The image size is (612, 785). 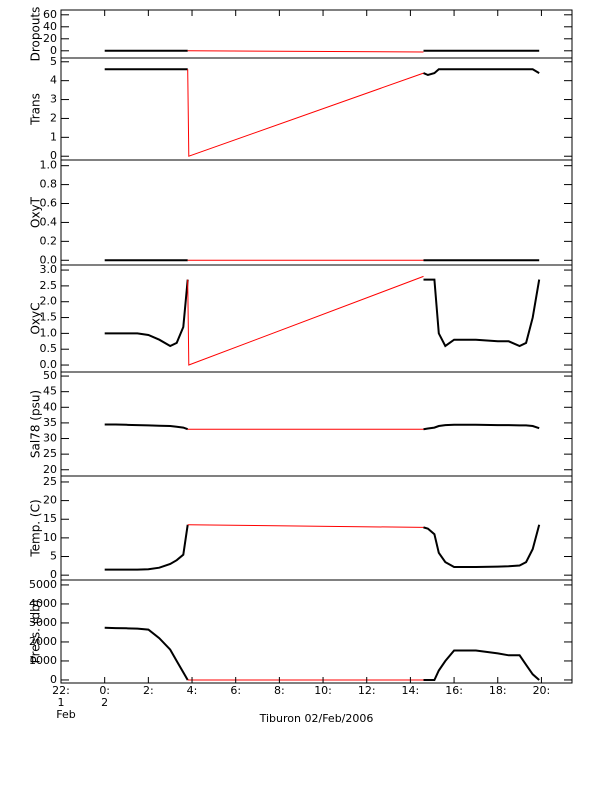 I want to click on x-tick-label: 20:, so click(x=542, y=690).